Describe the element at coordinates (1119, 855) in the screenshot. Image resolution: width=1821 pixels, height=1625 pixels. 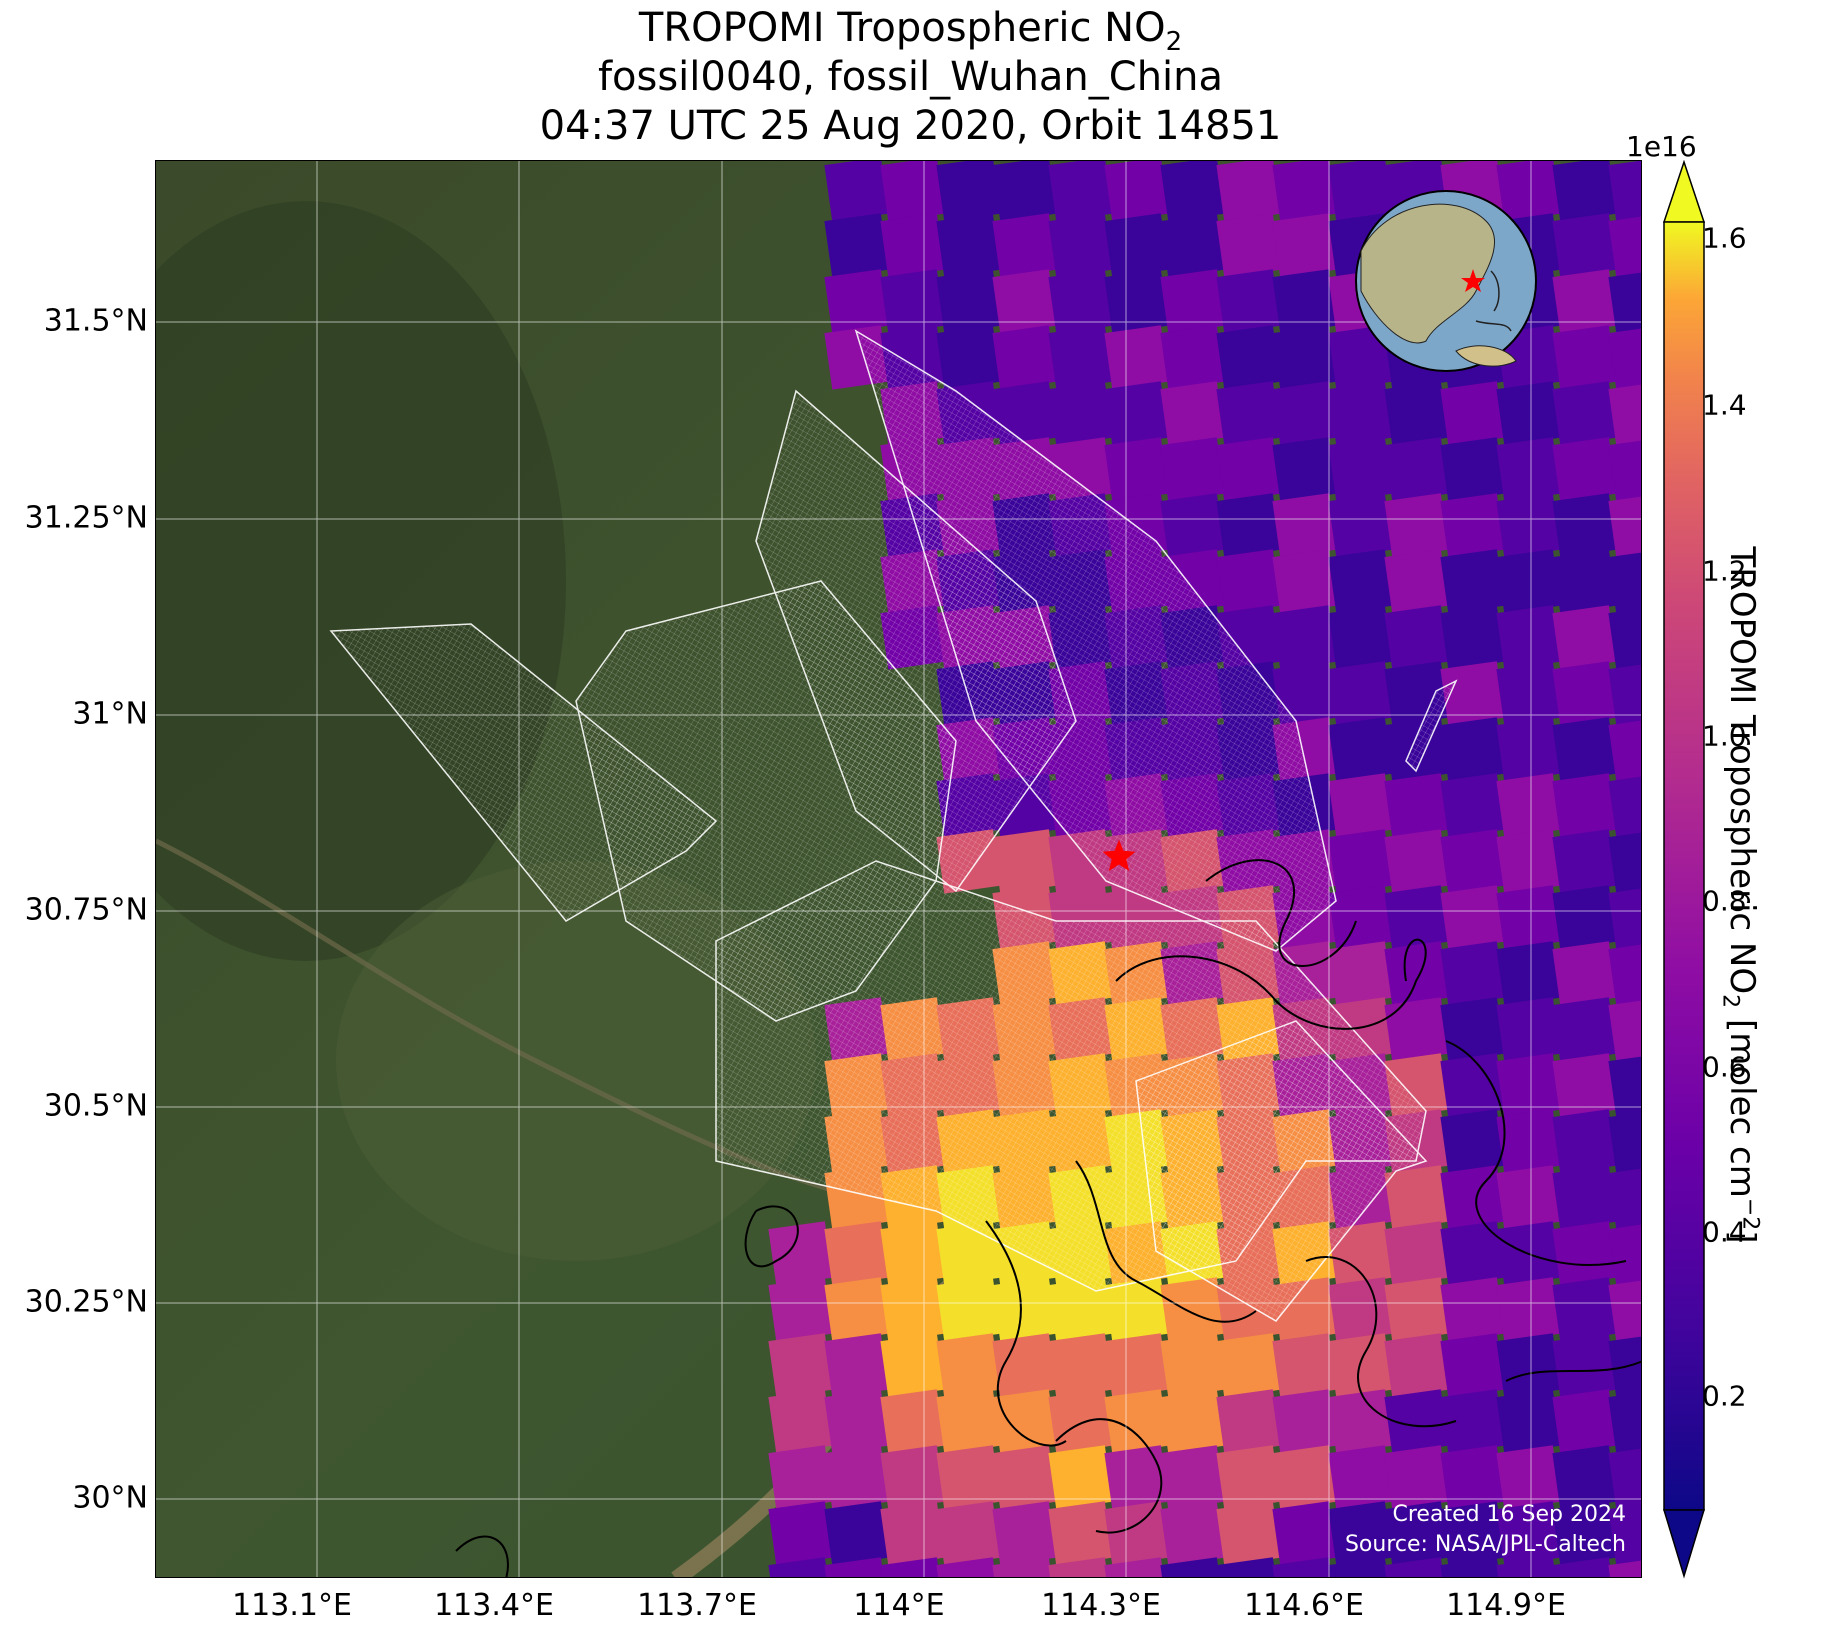
I see `target-location-star` at that location.